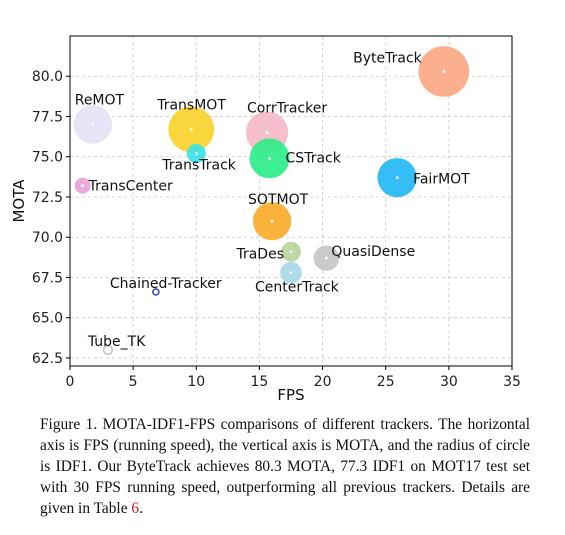  Describe the element at coordinates (449, 382) in the screenshot. I see `x-tick-label: 30` at that location.